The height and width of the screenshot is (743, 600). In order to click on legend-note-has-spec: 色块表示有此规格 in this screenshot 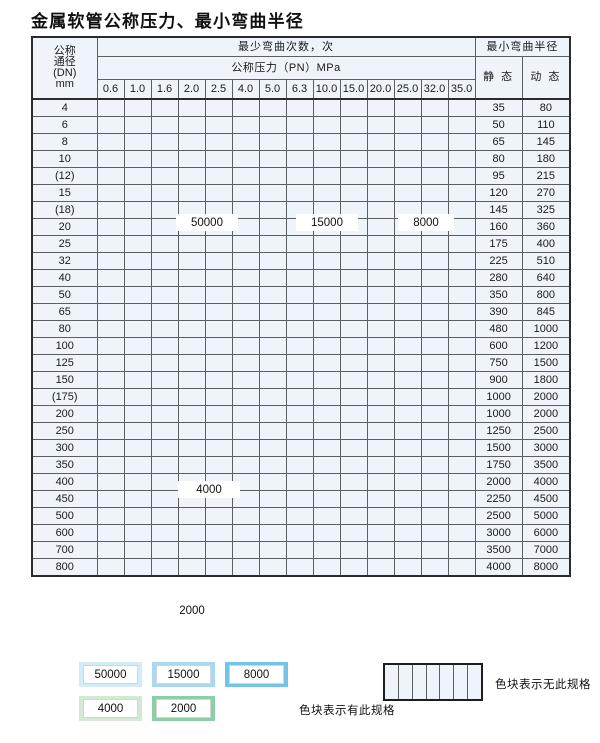, I will do `click(347, 711)`.